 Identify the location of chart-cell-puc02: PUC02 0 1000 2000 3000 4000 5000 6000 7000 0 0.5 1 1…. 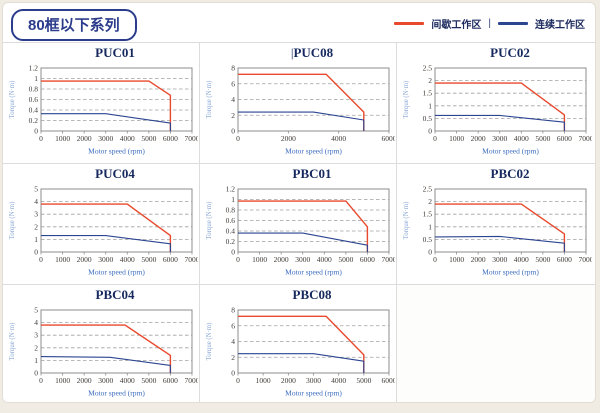
(496, 103).